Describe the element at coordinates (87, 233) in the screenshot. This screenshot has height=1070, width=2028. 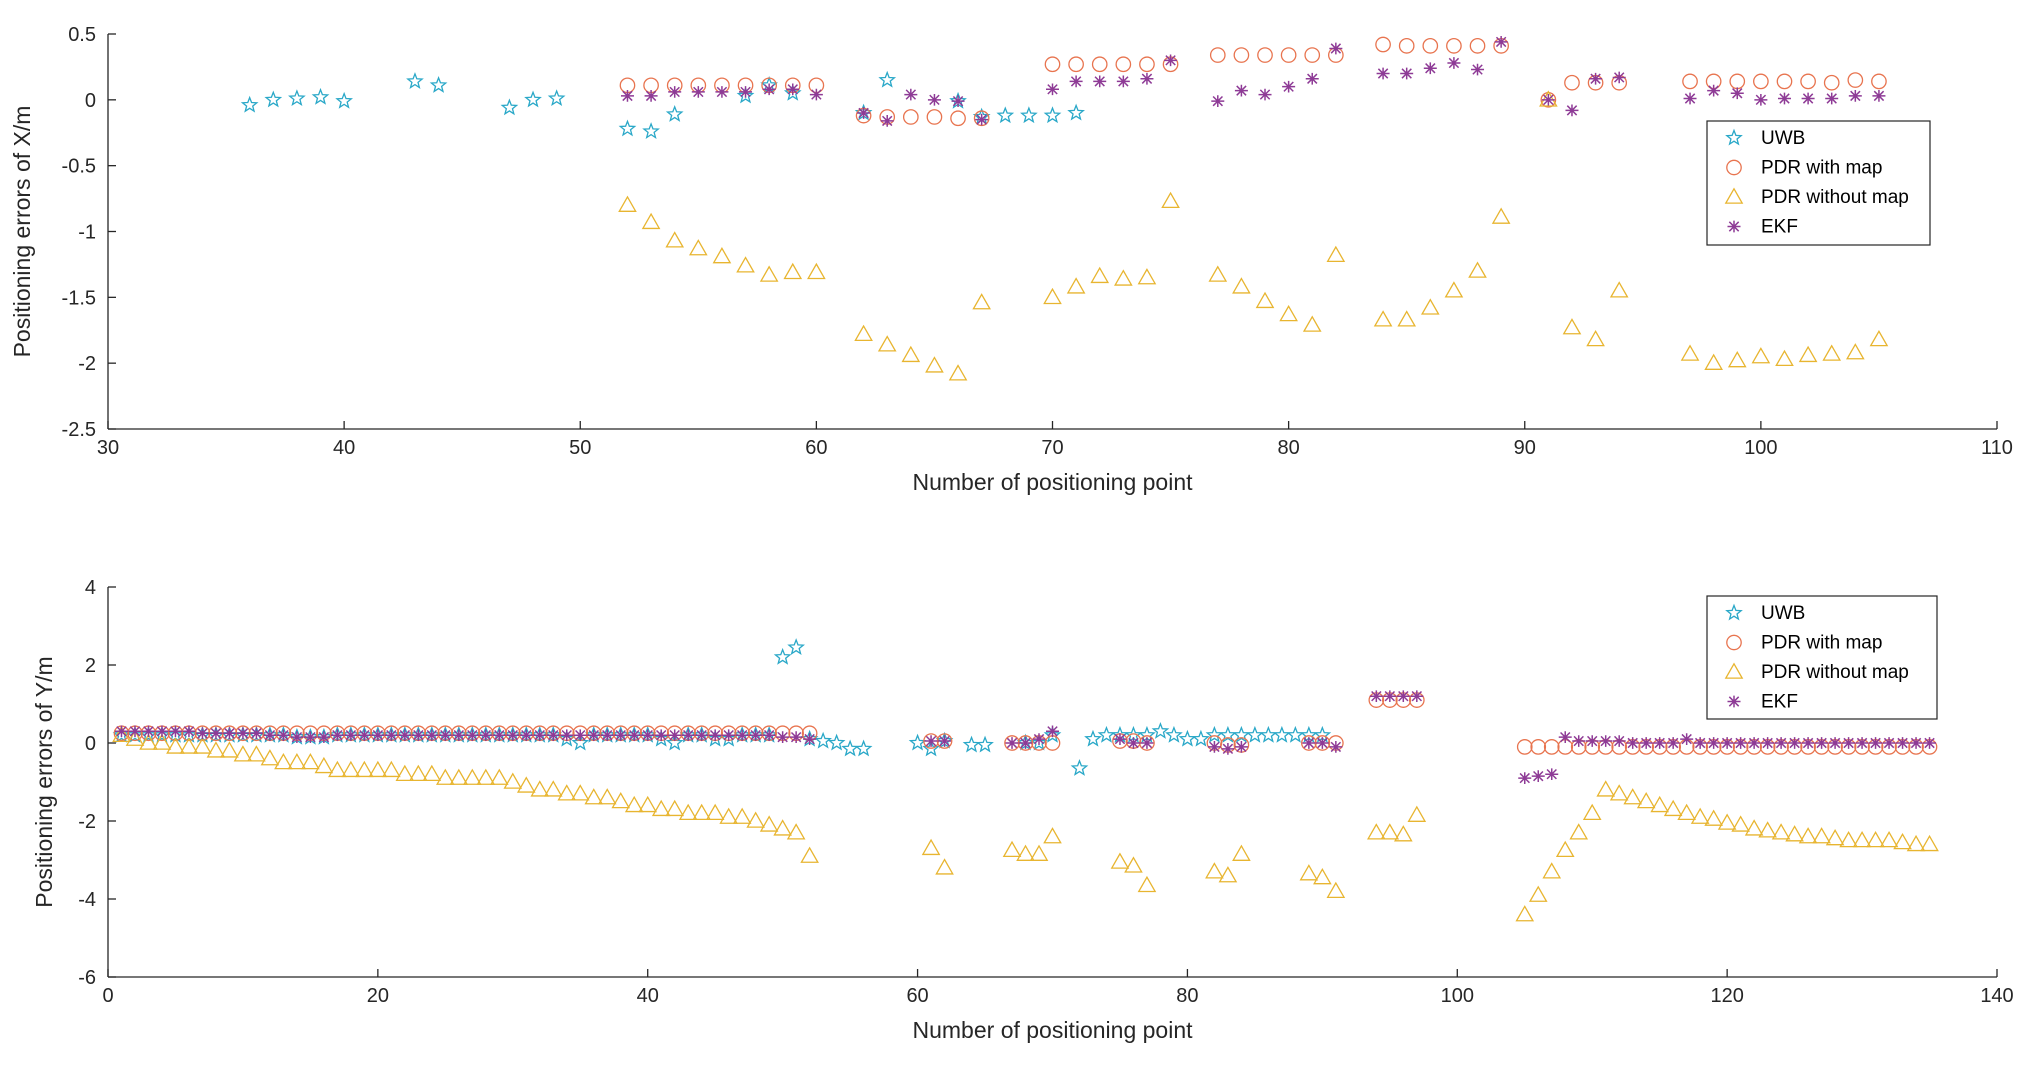
I see `y-tick-label: -1` at that location.